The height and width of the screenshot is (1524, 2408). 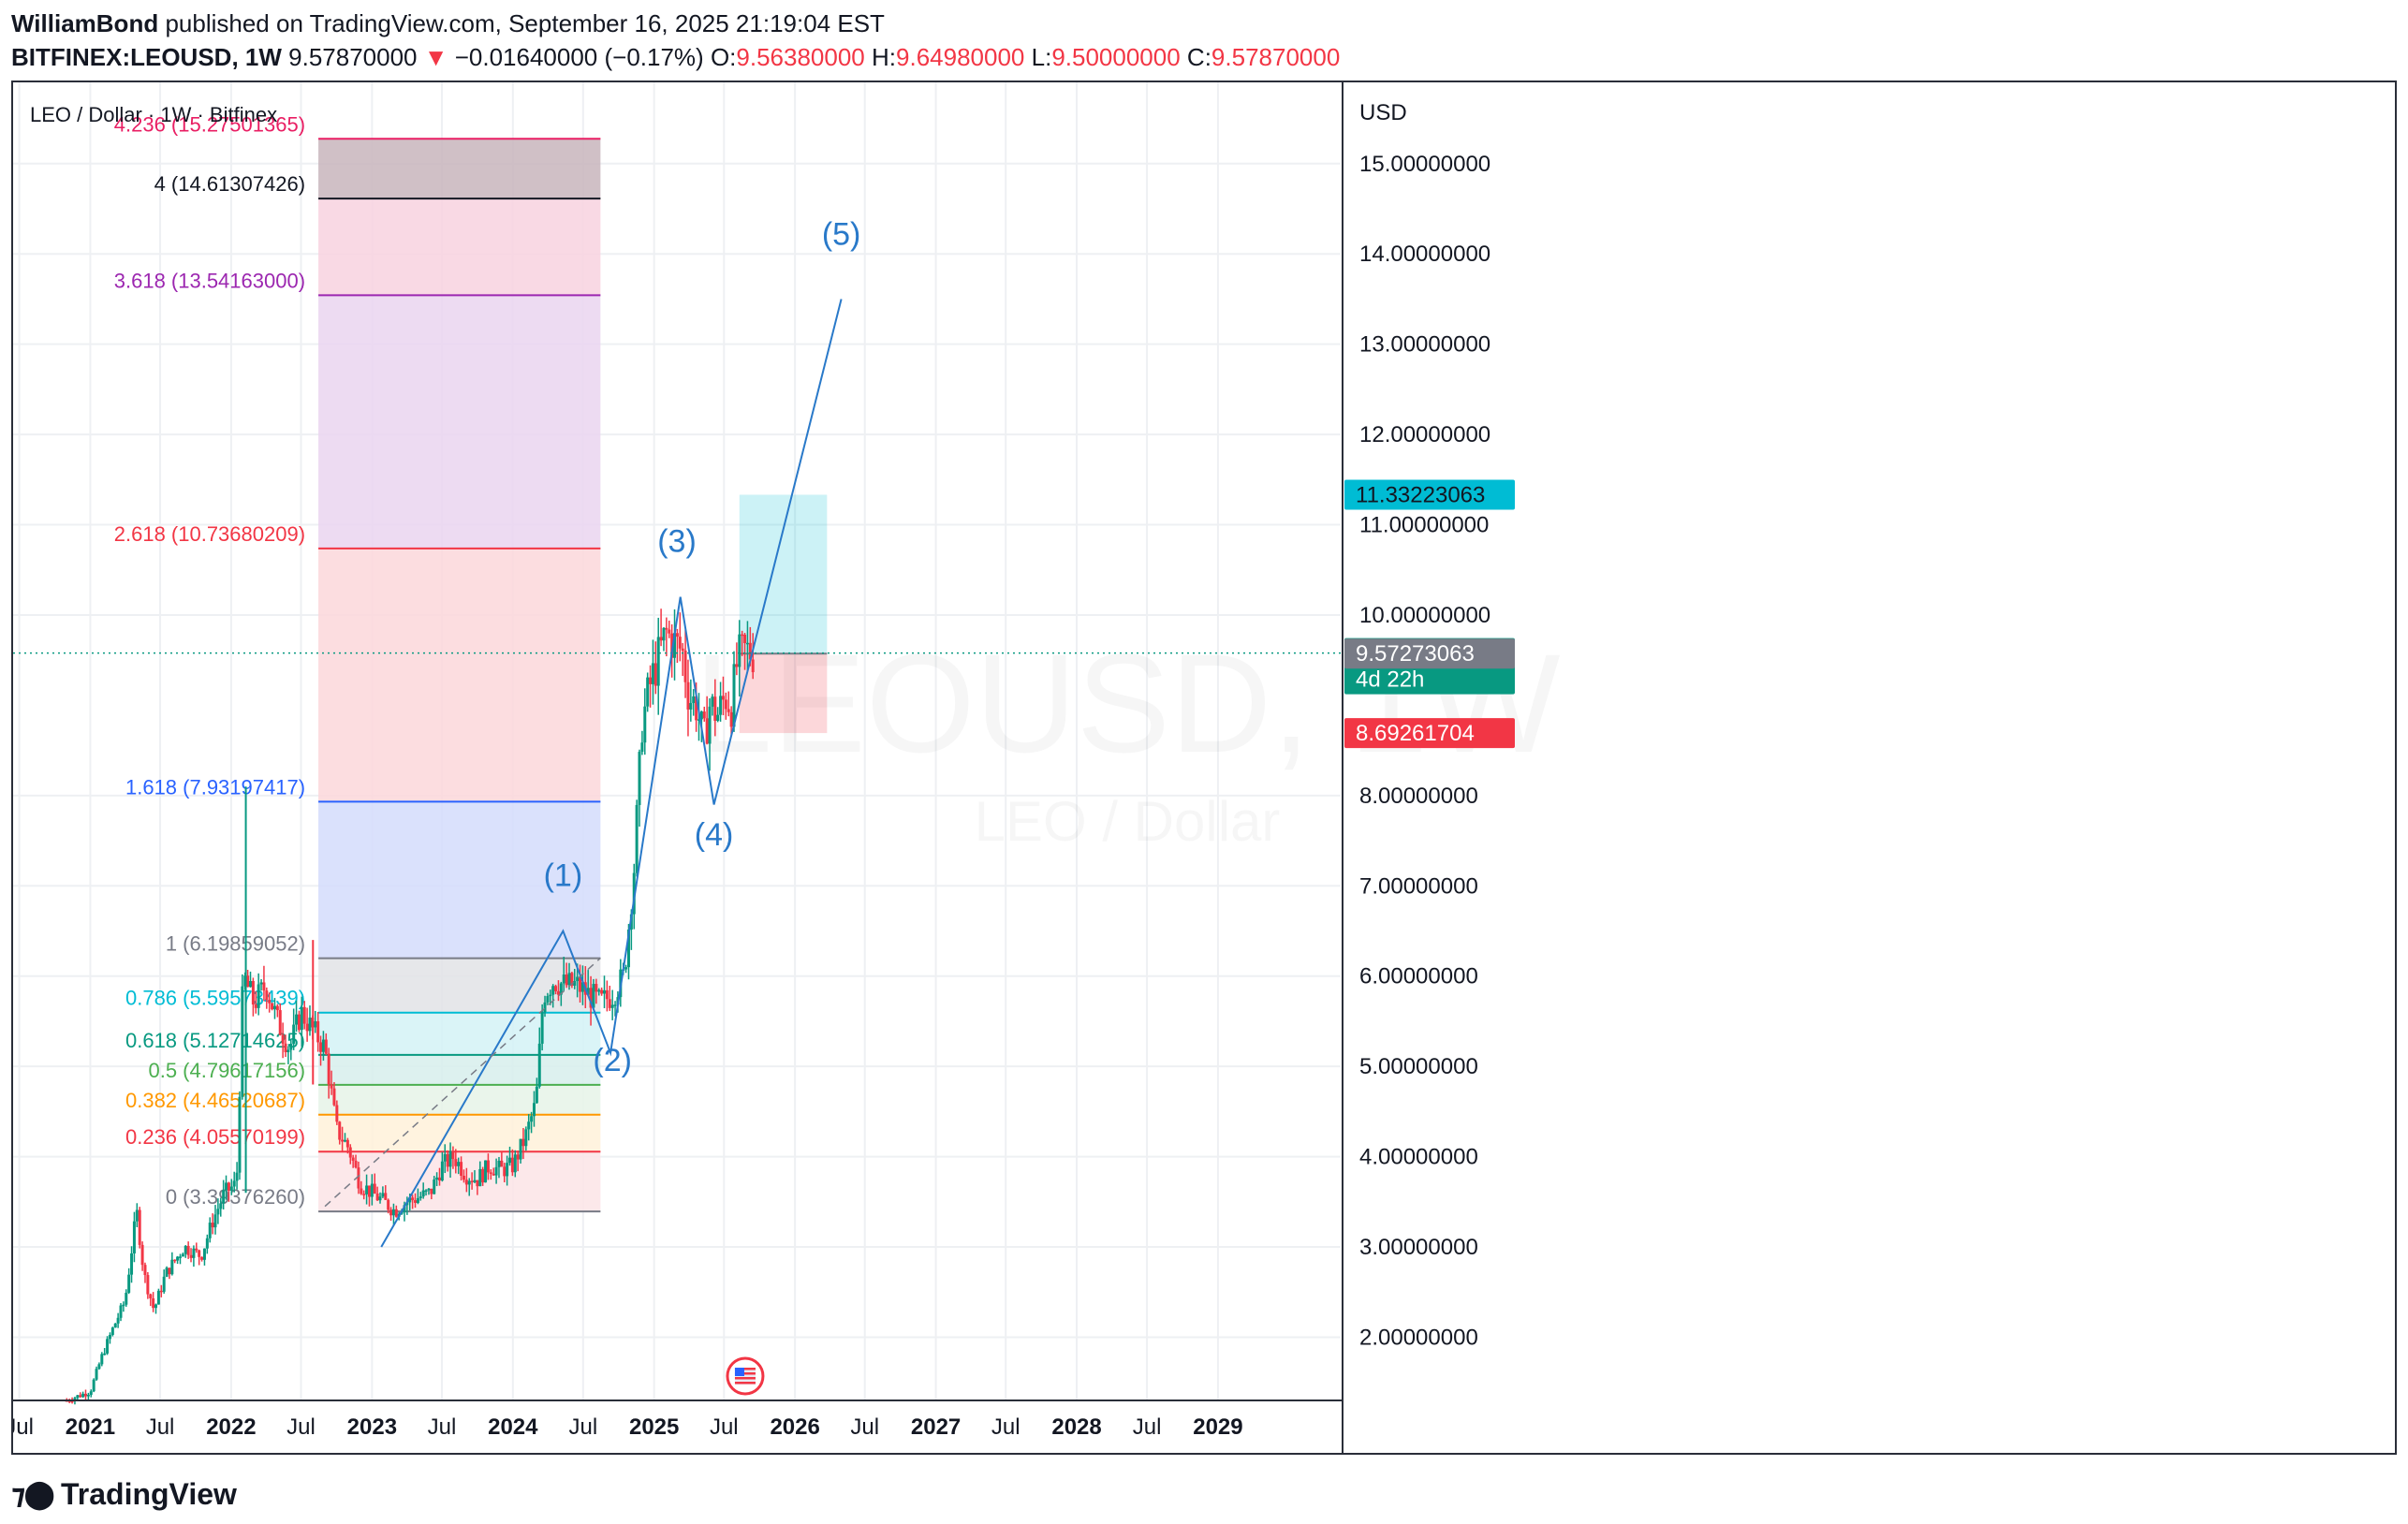 I want to click on wave-label: (2), so click(x=612, y=1060).